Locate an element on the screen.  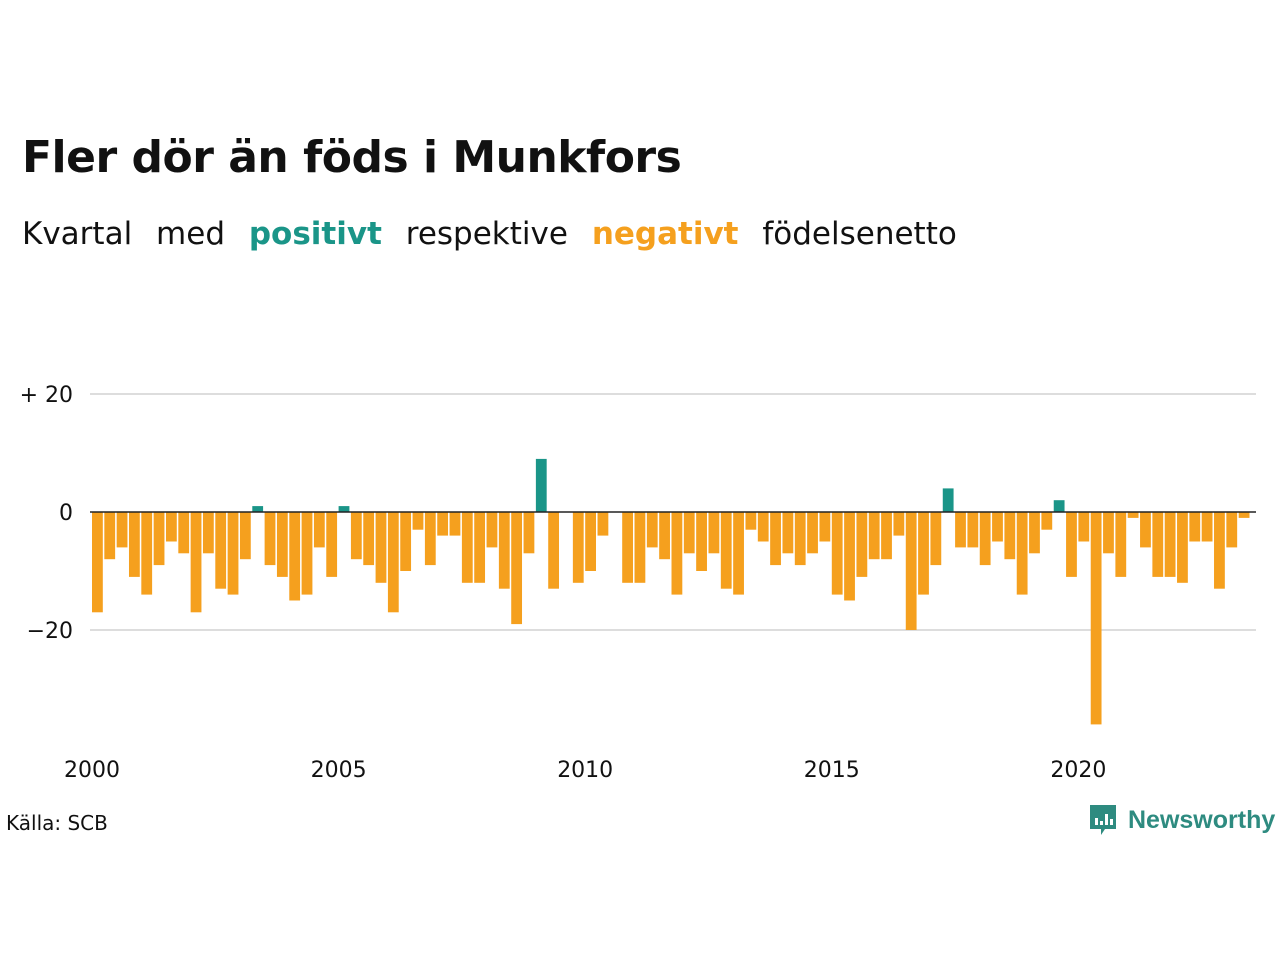
subtitle-negative-keyword: negativt is located at coordinates (665, 234).